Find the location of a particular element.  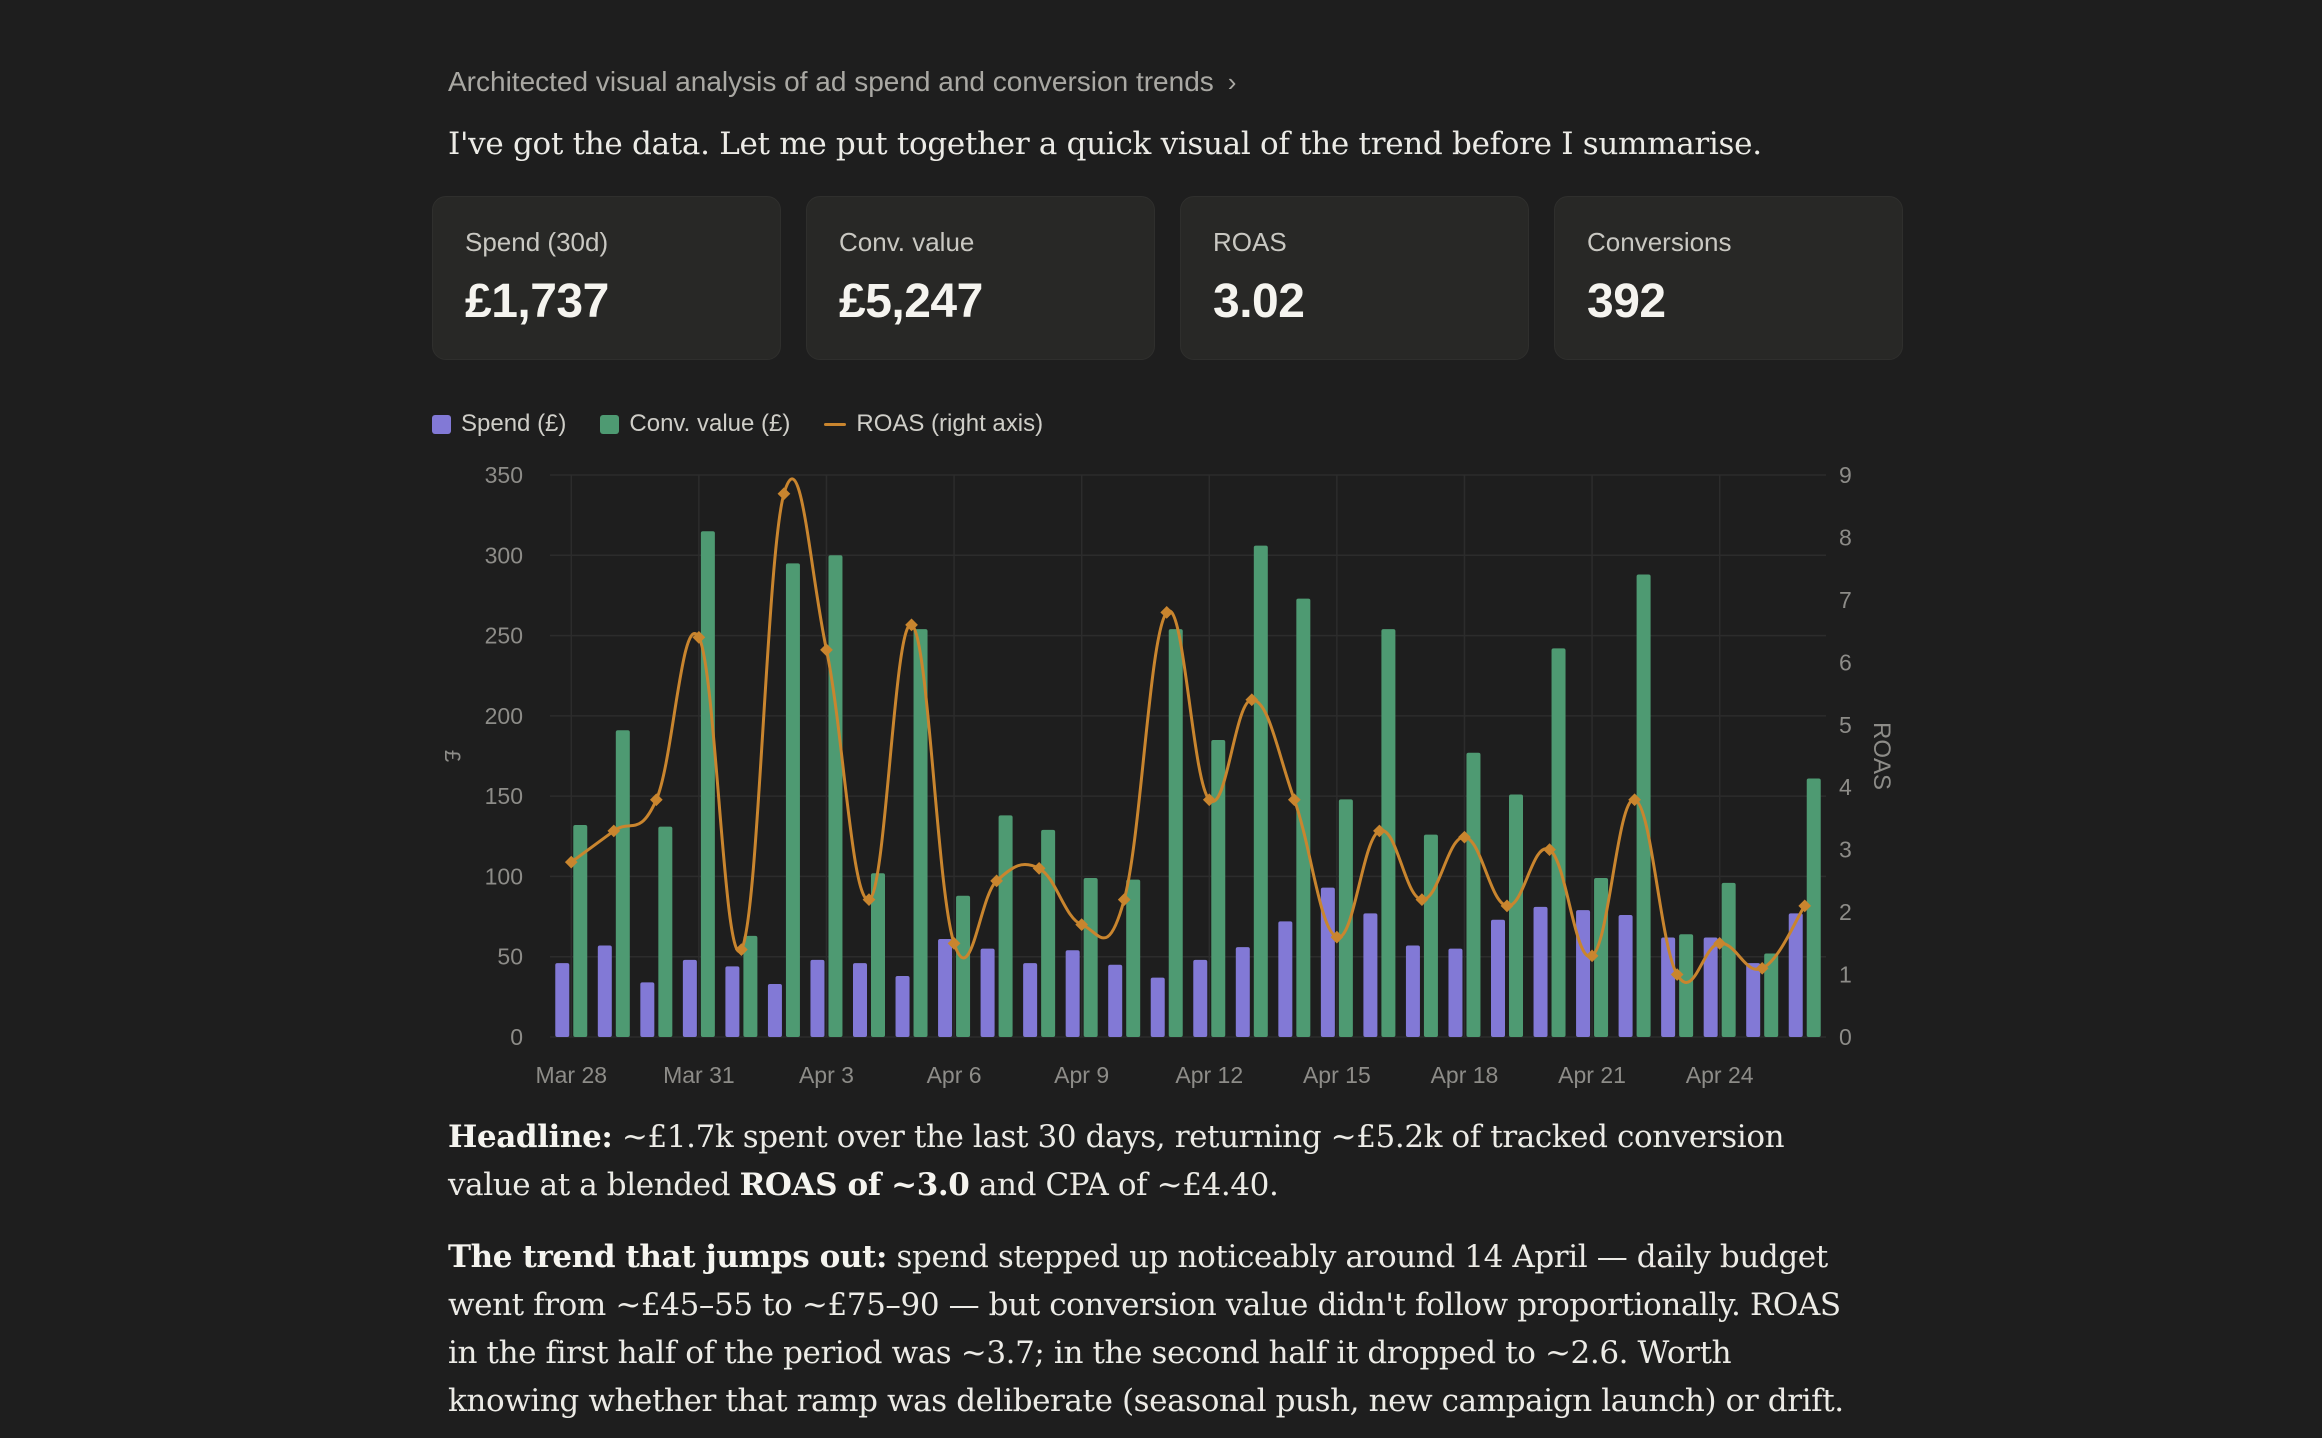

kpi-label: ROAS is located at coordinates (1250, 242).